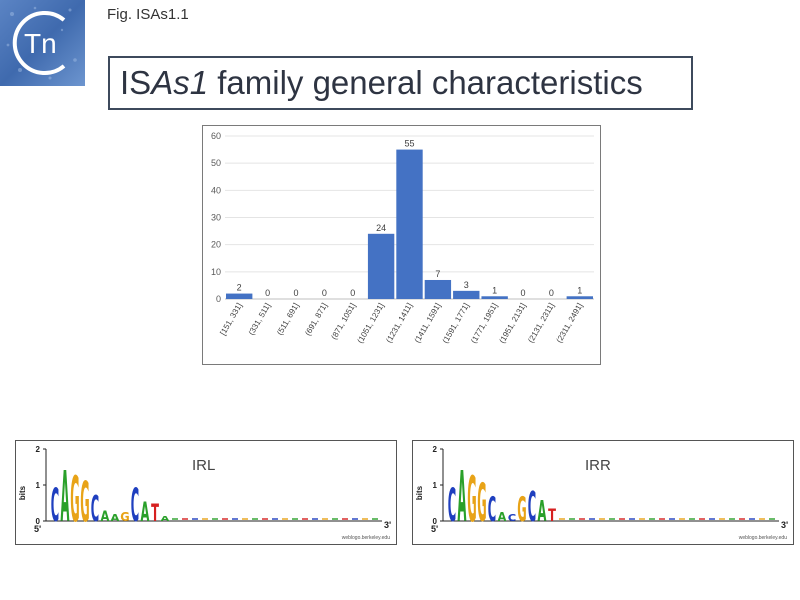  What do you see at coordinates (579, 290) in the screenshot?
I see `data-label: 1` at bounding box center [579, 290].